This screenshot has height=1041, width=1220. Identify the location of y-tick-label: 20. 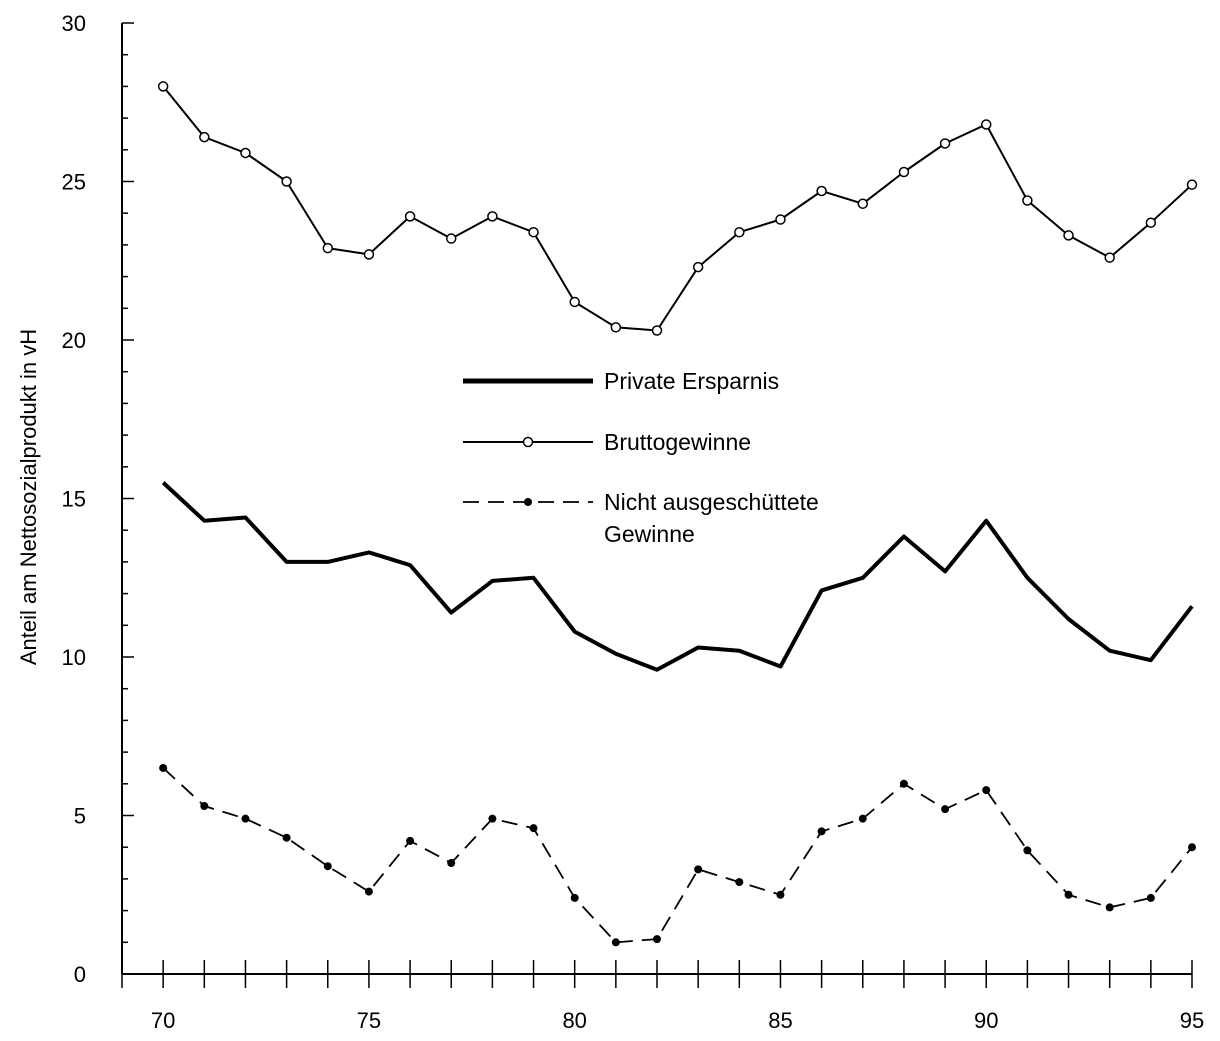
(74, 340).